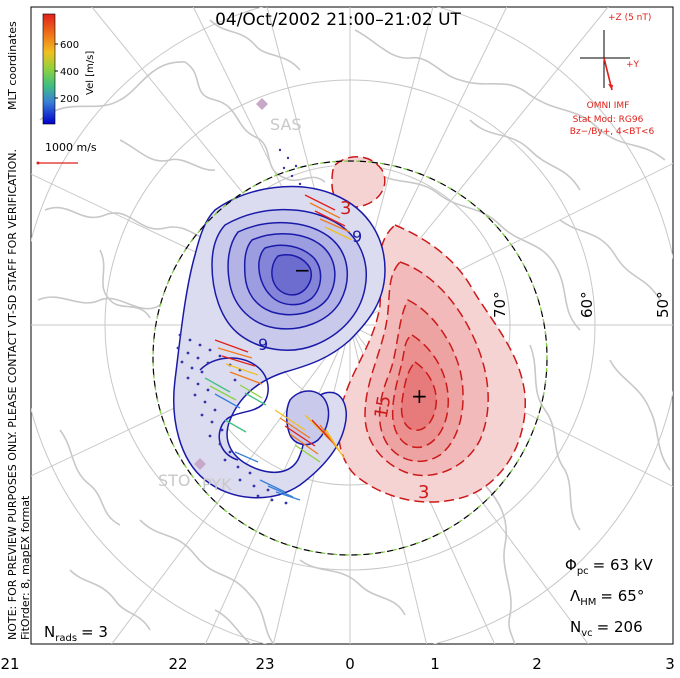 This screenshot has width=680, height=678. Describe the element at coordinates (177, 664) in the screenshot. I see `mlt-label-22: 22` at that location.